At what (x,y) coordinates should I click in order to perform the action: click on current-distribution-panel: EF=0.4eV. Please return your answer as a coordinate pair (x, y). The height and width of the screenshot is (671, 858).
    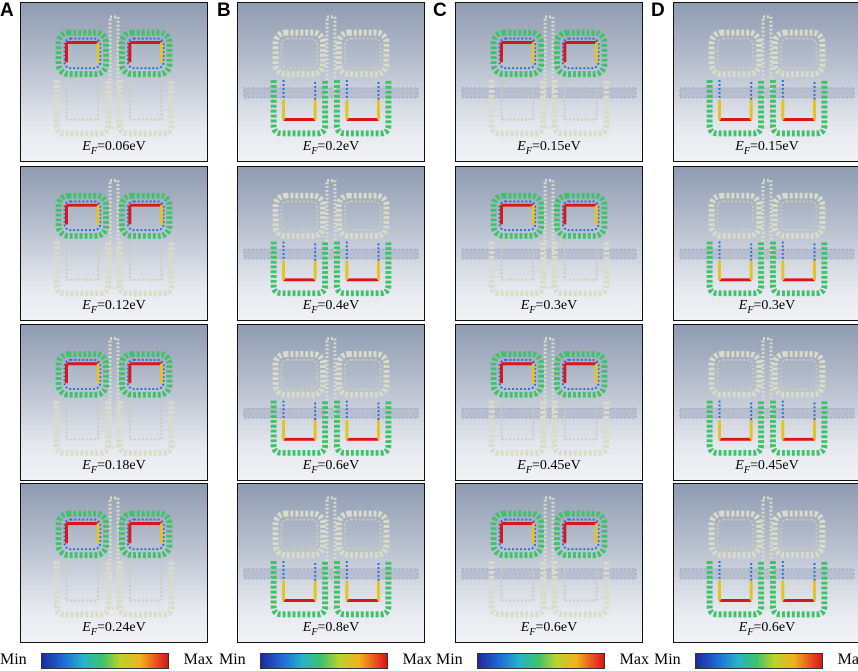
    Looking at the image, I should click on (331, 243).